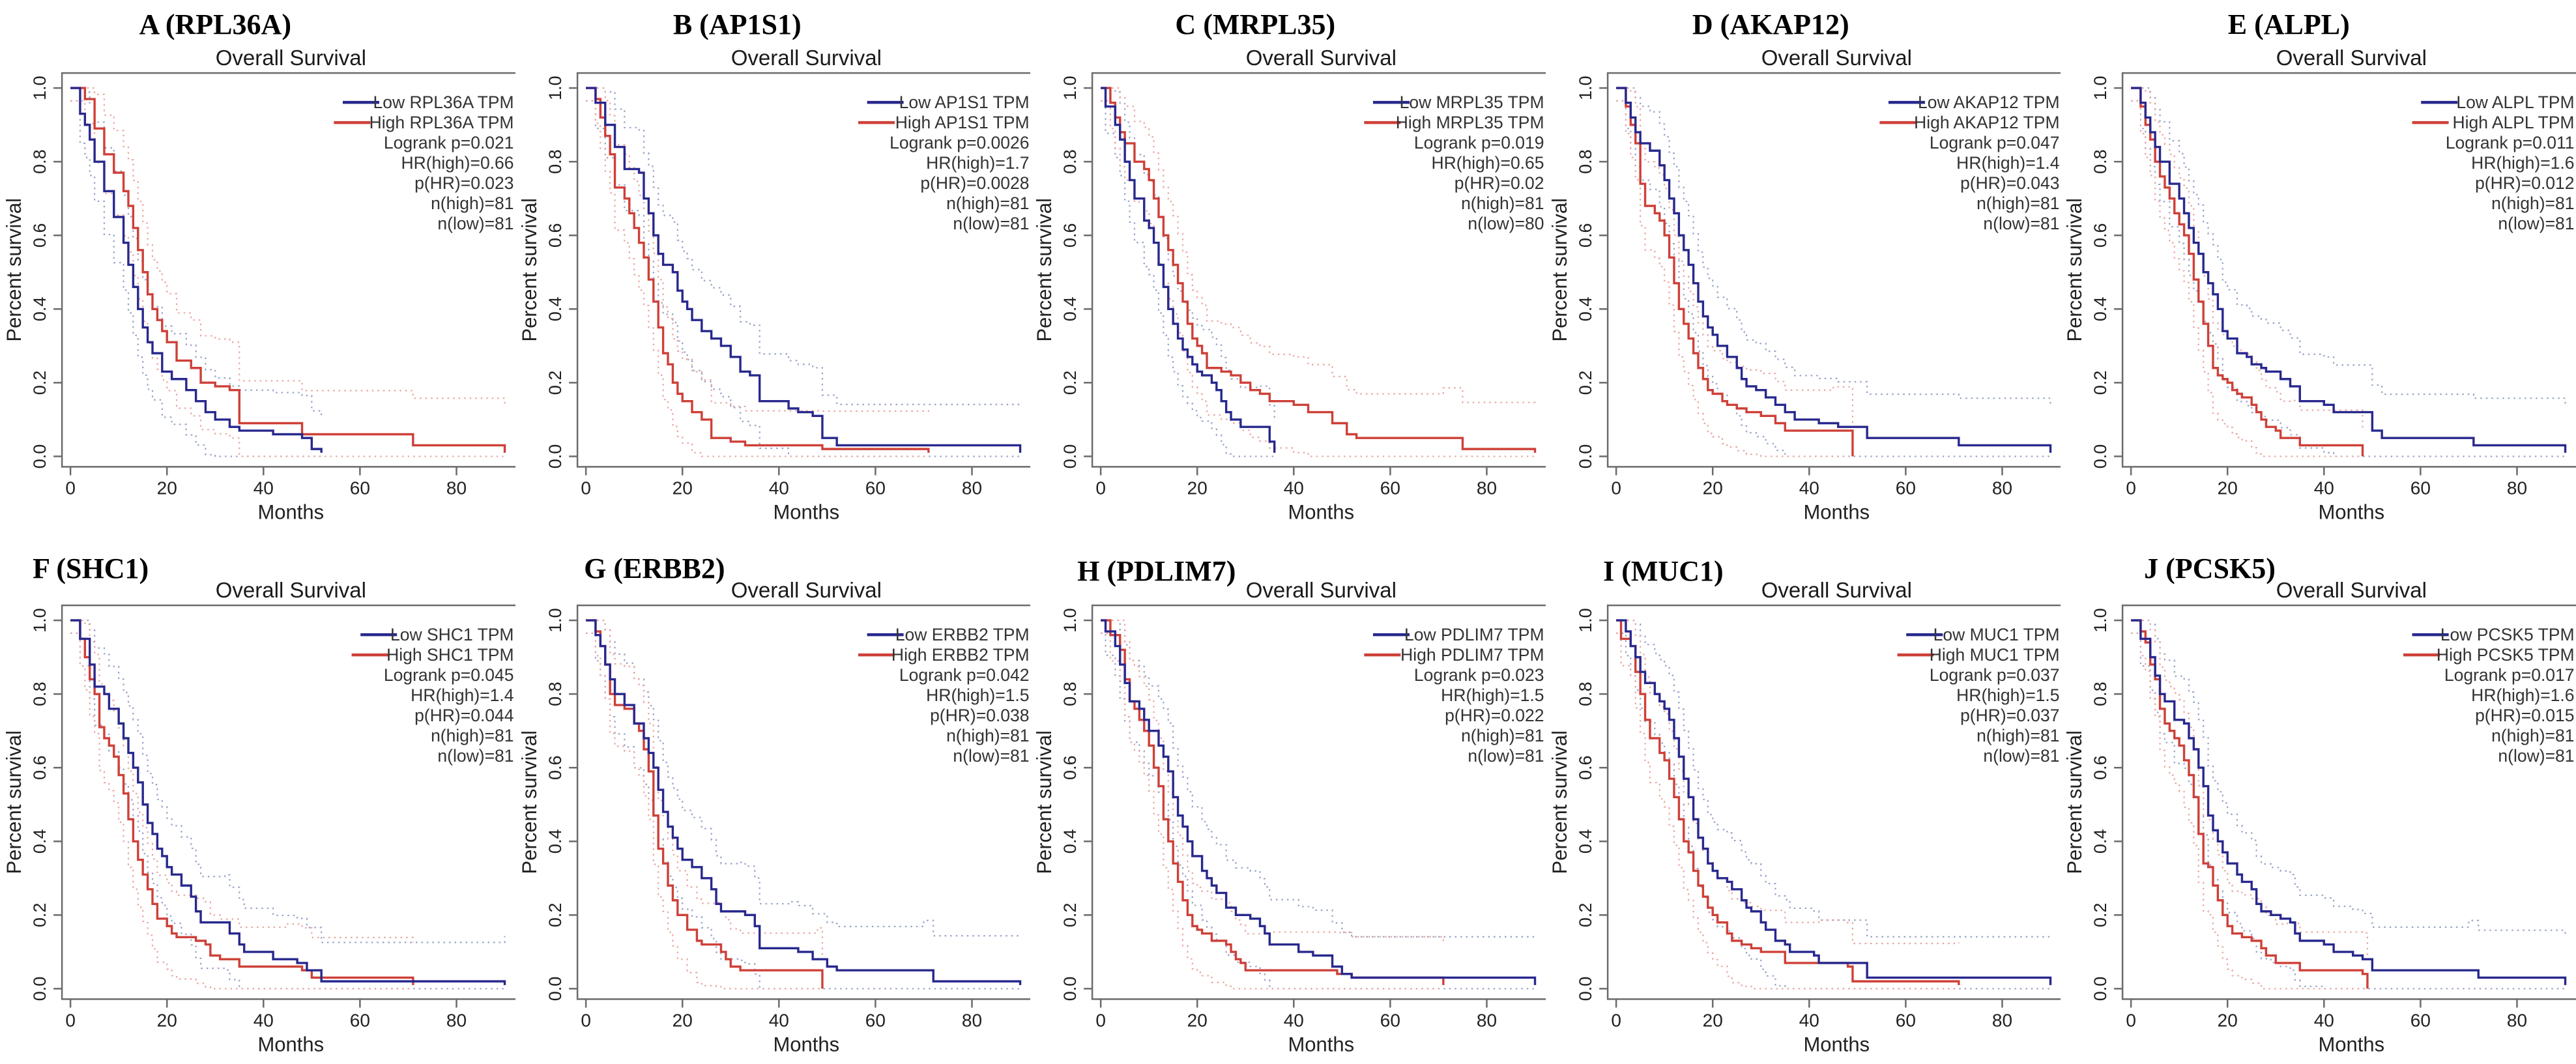 The image size is (2576, 1064). I want to click on legend-low-label: Low AKAP12 TPM, so click(1989, 102).